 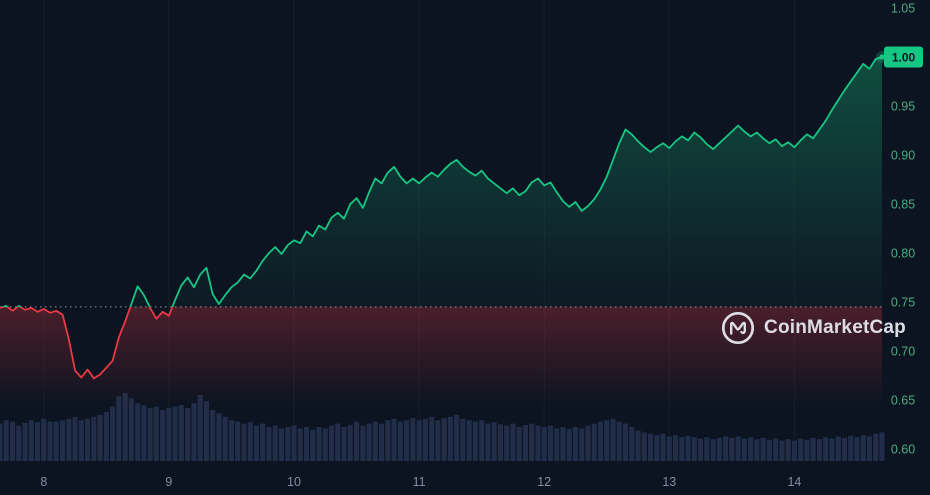 What do you see at coordinates (903, 303) in the screenshot?
I see `y-axis-tick-label: 0.75` at bounding box center [903, 303].